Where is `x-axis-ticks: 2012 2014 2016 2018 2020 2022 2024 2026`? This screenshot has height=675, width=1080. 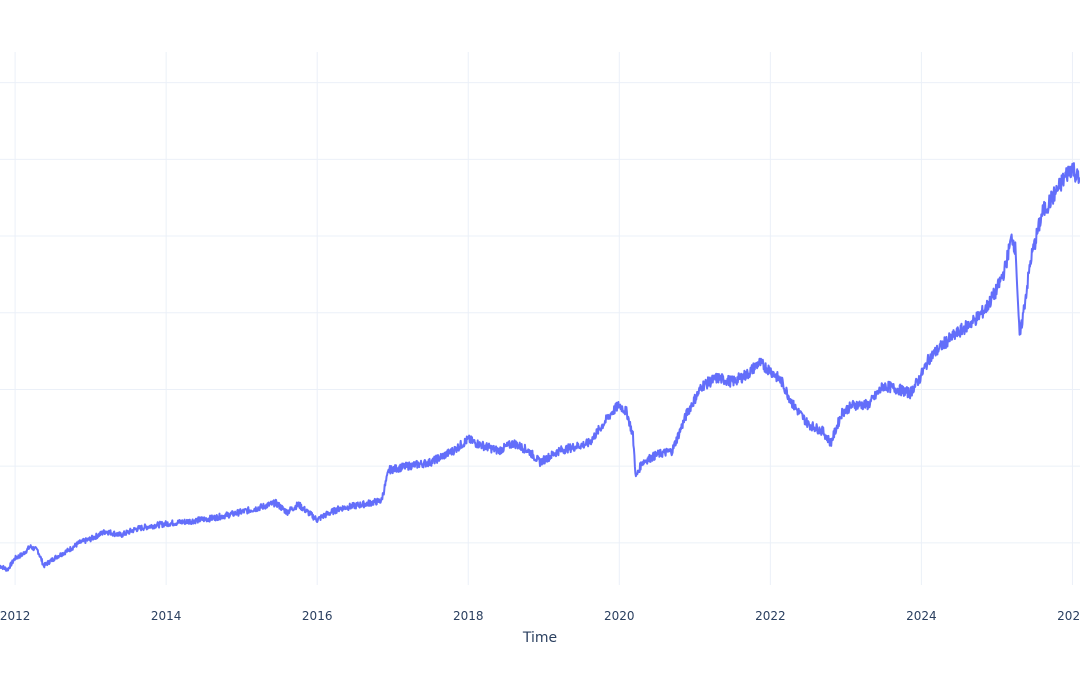 x-axis-ticks: 2012 2014 2016 2018 2020 2022 2024 2026 is located at coordinates (540, 616).